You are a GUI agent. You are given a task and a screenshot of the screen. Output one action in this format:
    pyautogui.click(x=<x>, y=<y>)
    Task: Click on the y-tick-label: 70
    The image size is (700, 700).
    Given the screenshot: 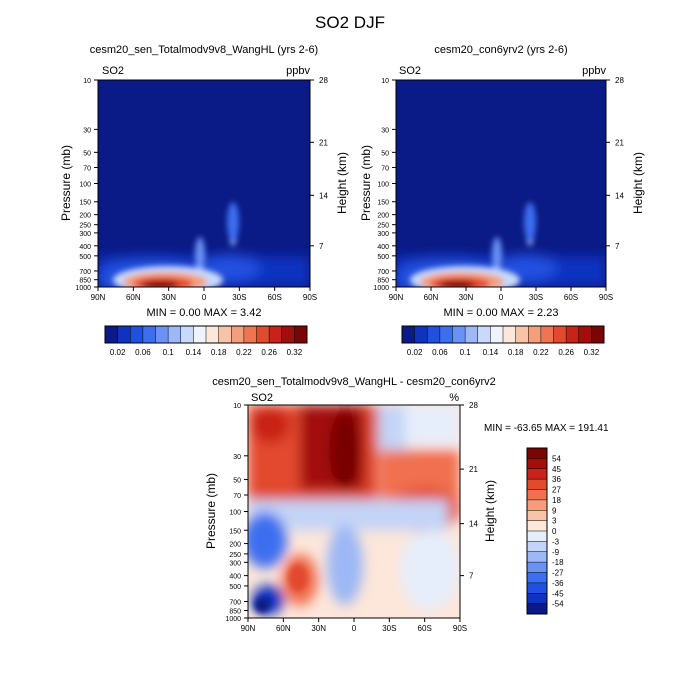 What is the action you would take?
    pyautogui.click(x=87, y=168)
    